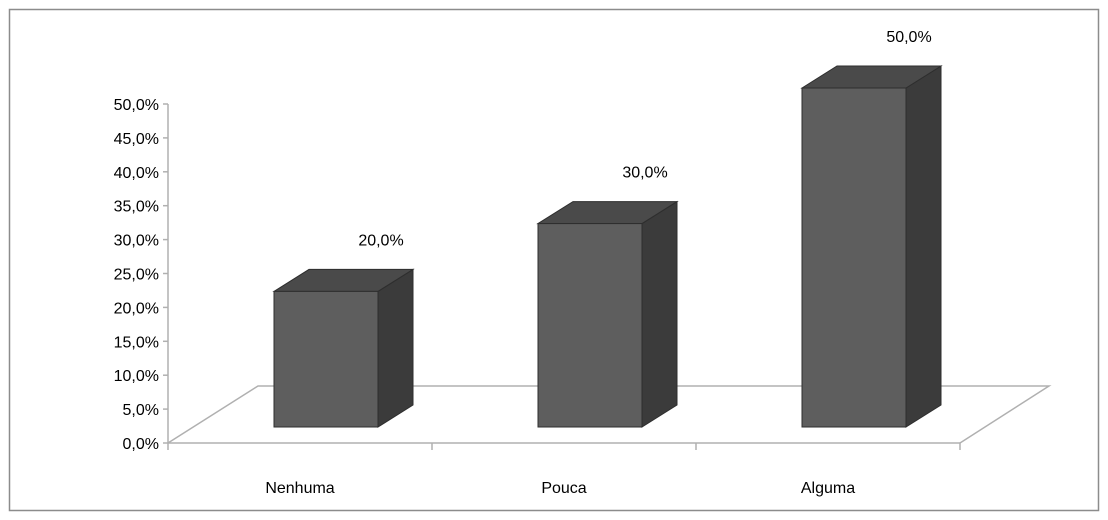 Image resolution: width=1108 pixels, height=520 pixels. I want to click on x-category-label: Pouca, so click(563, 488).